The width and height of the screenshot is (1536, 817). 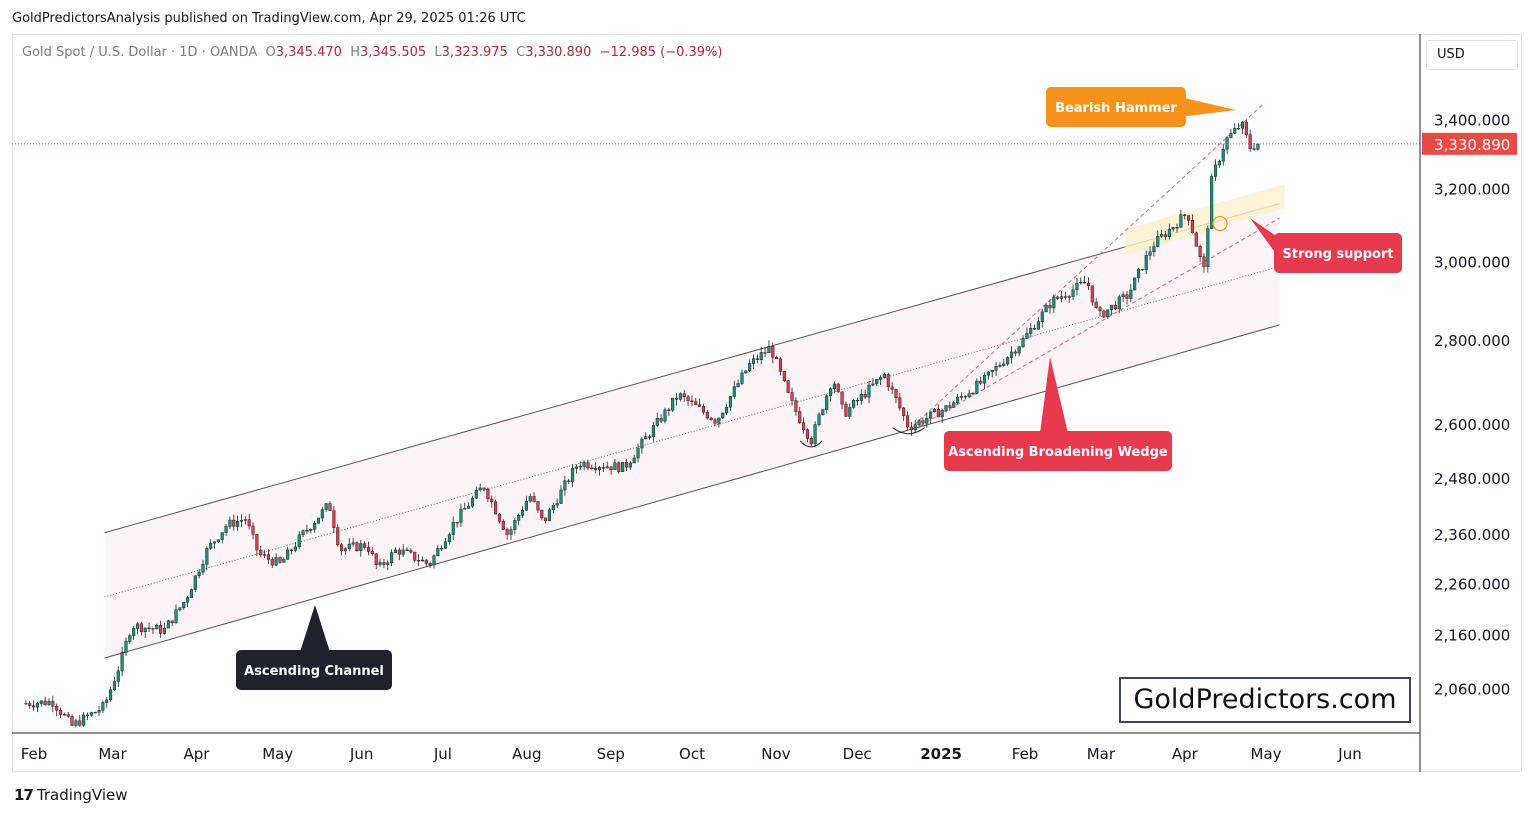 What do you see at coordinates (1472, 55) in the screenshot?
I see `currency-selector: USD` at bounding box center [1472, 55].